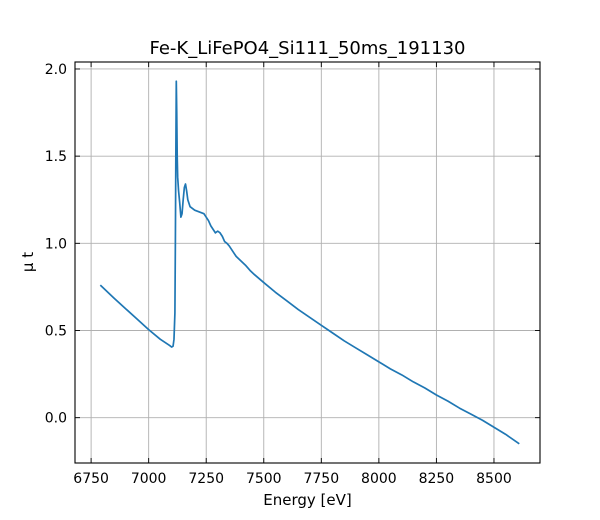 The image size is (600, 520). What do you see at coordinates (28, 262) in the screenshot?
I see `y-axis-label: μ t` at bounding box center [28, 262].